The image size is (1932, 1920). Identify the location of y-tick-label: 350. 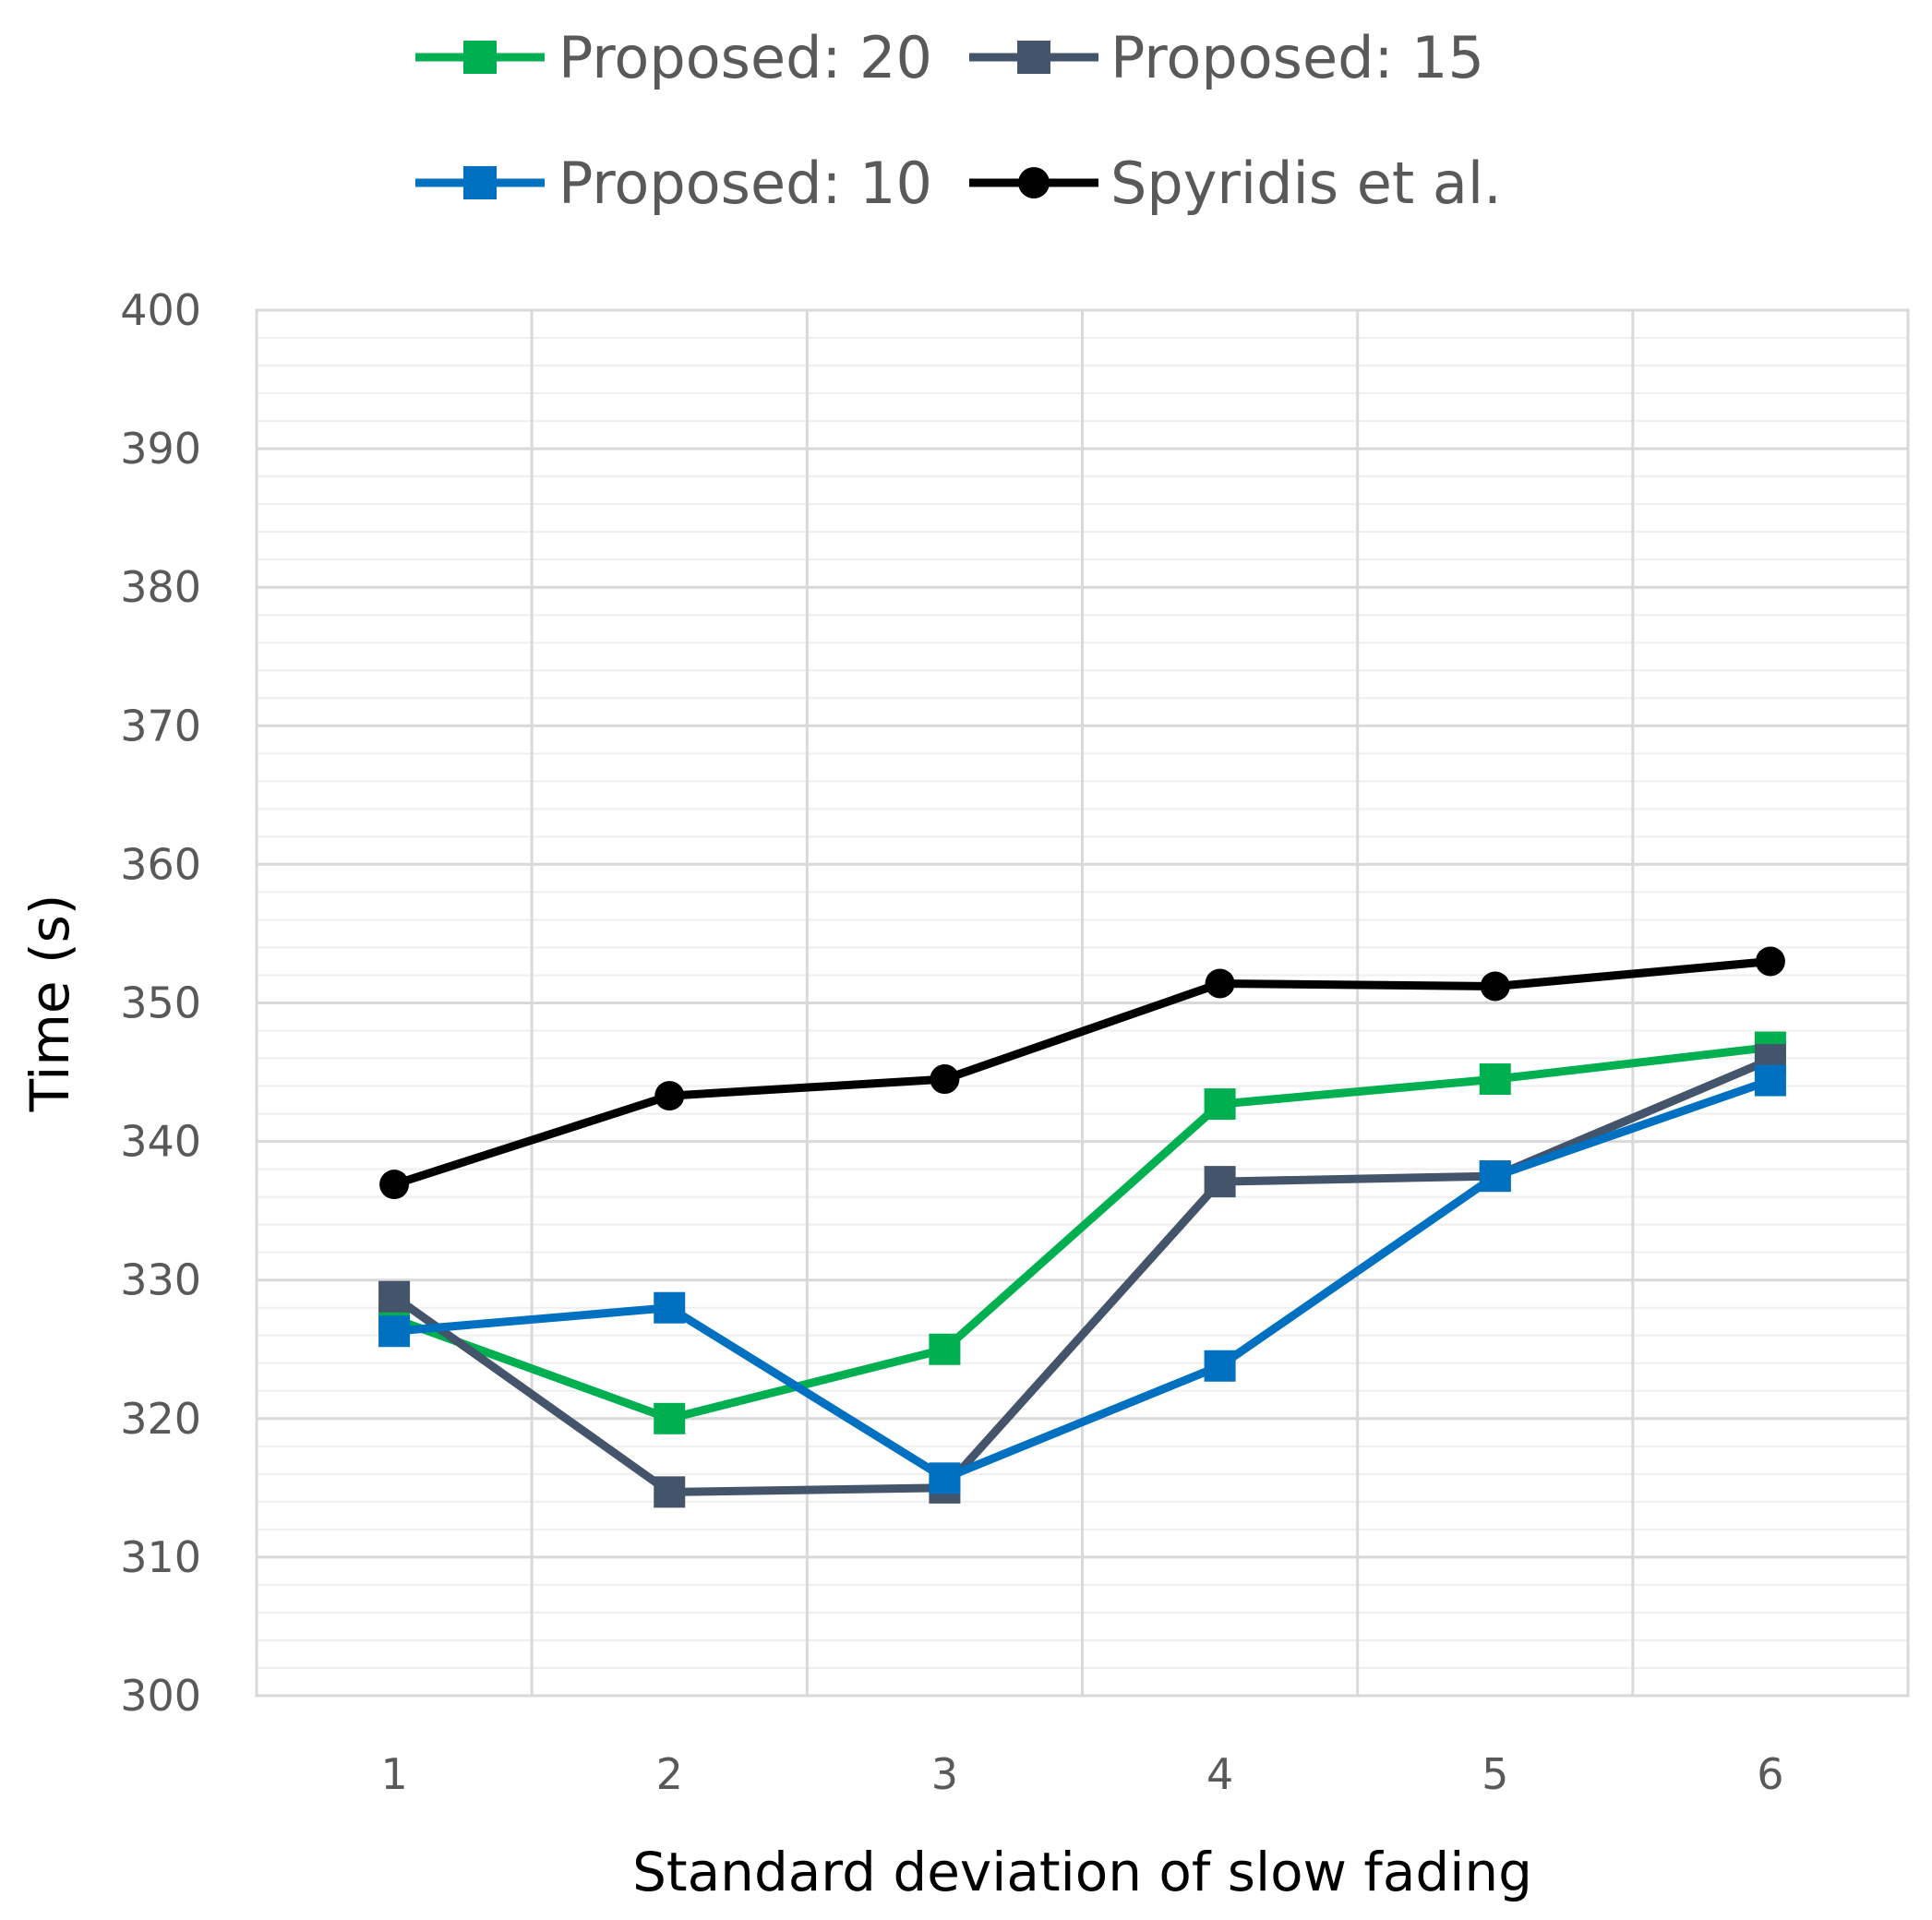
(160, 1003).